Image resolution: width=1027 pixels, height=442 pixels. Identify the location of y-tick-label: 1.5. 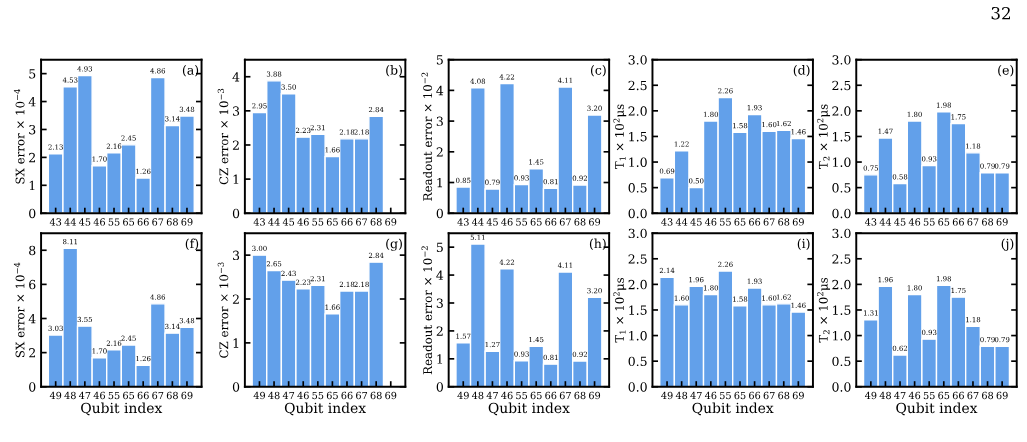
(842, 136).